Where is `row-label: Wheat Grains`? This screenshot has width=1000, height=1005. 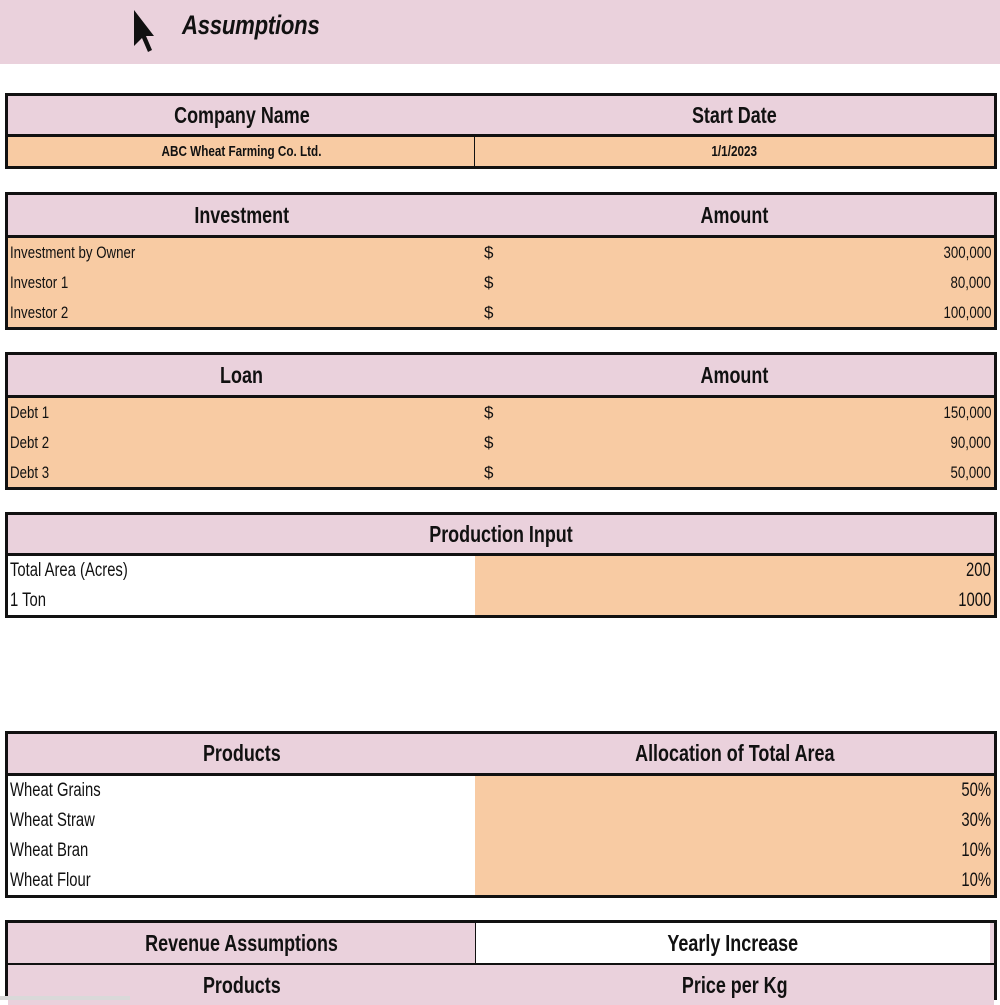
row-label: Wheat Grains is located at coordinates (241, 791).